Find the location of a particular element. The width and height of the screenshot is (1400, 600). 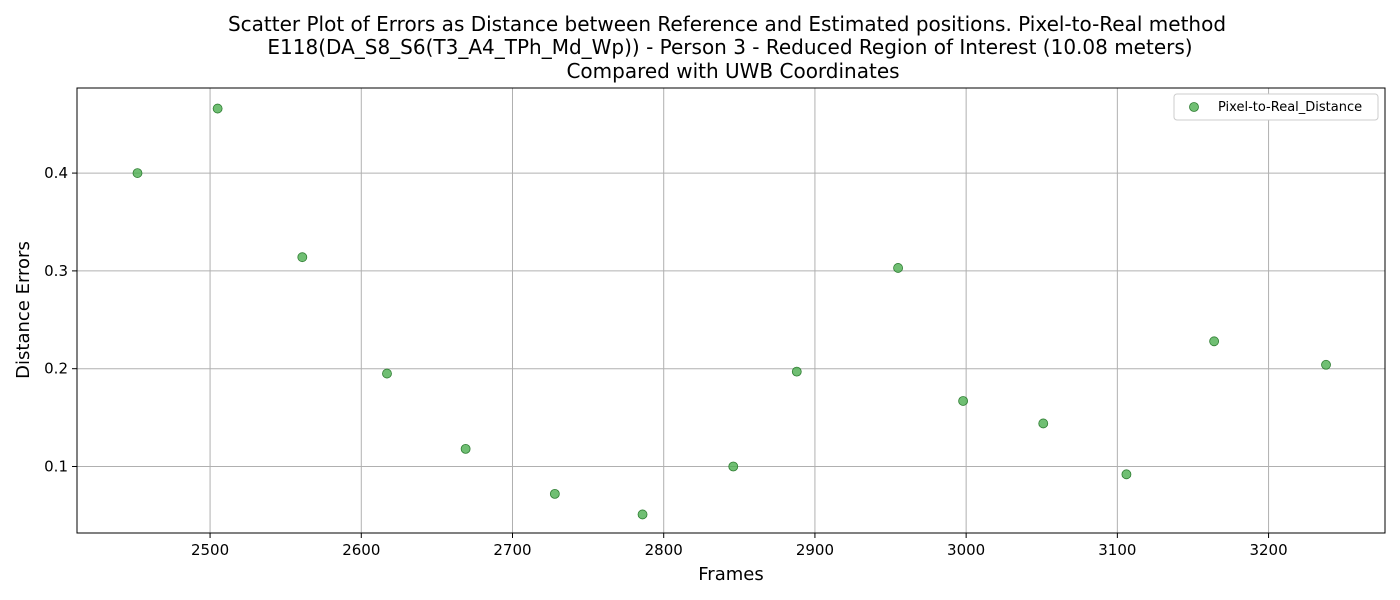

x-tick-label: 2500 is located at coordinates (210, 550).